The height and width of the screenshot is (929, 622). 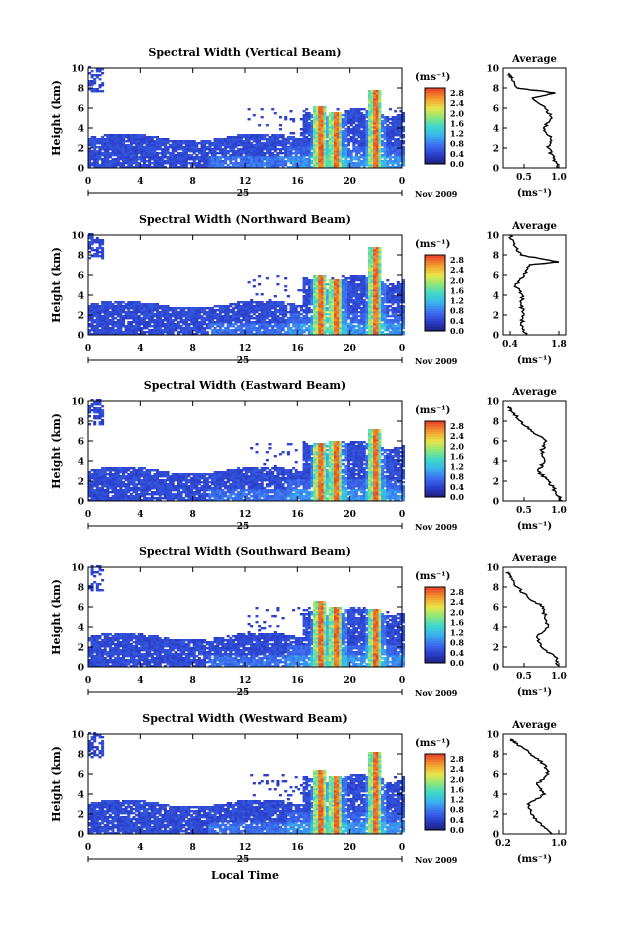 I want to click on colorbar-tick-label: 1.2, so click(x=457, y=301).